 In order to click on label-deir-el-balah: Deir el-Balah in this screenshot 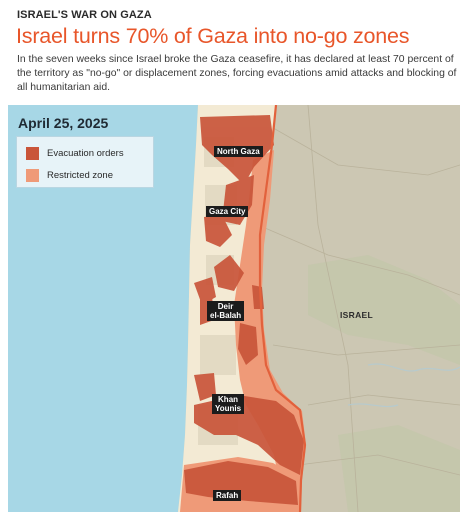, I will do `click(226, 311)`.